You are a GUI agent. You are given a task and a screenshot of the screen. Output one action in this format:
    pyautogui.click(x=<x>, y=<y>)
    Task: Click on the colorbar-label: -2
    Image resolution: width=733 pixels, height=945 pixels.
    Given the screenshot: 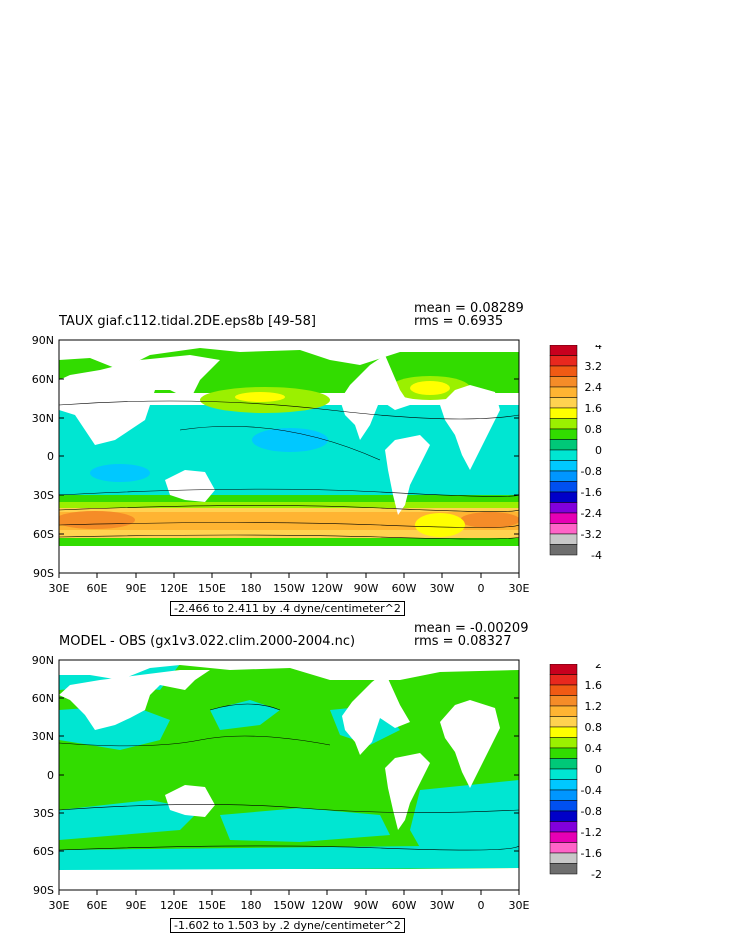 What is the action you would take?
    pyautogui.click(x=596, y=874)
    